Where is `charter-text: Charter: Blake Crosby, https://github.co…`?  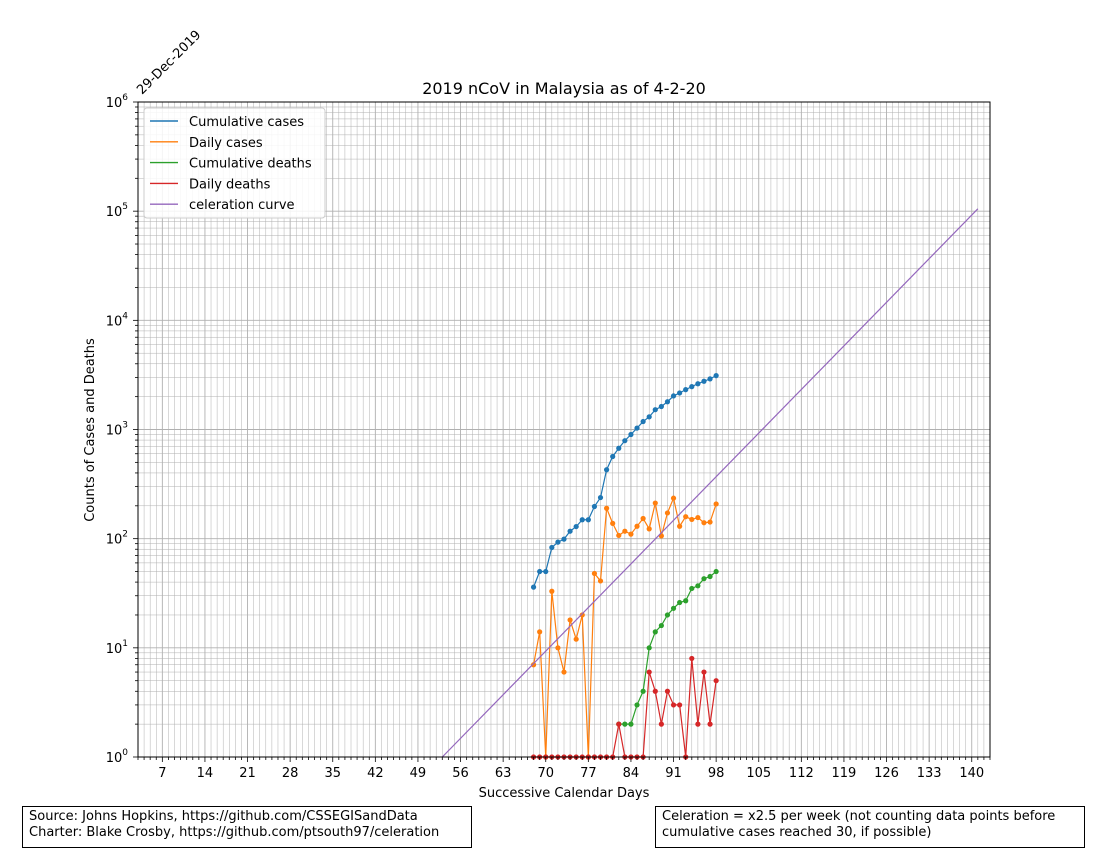
charter-text: Charter: Blake Crosby, https://github.co… is located at coordinates (234, 832).